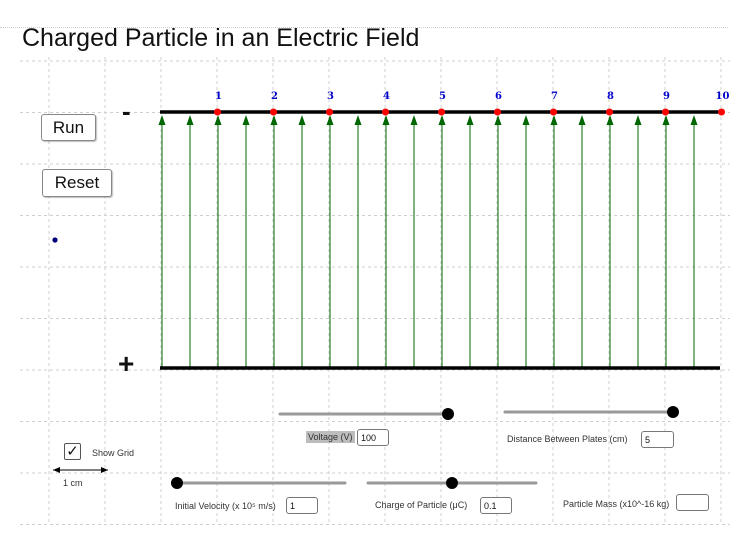 The width and height of the screenshot is (749, 535). What do you see at coordinates (55, 240) in the screenshot?
I see `charged-particle` at bounding box center [55, 240].